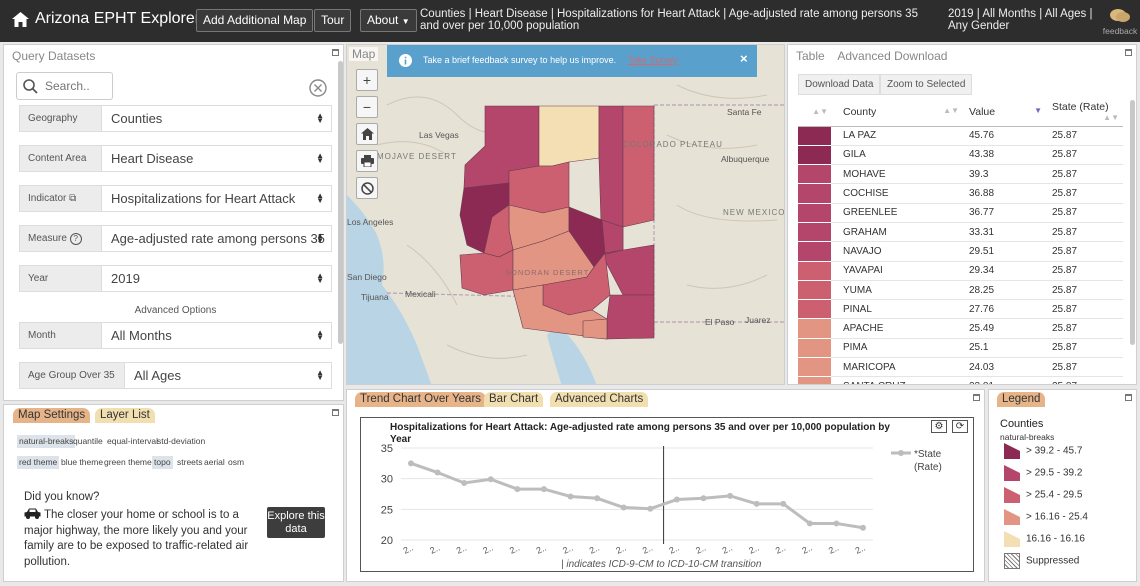  I want to click on table-row: NAVAJO 29.51 25.87, so click(960, 251).